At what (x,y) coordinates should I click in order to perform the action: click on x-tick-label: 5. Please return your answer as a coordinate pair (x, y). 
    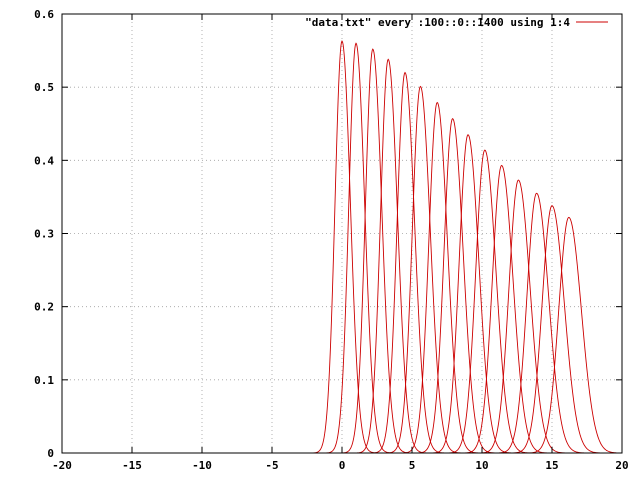
    Looking at the image, I should click on (412, 465).